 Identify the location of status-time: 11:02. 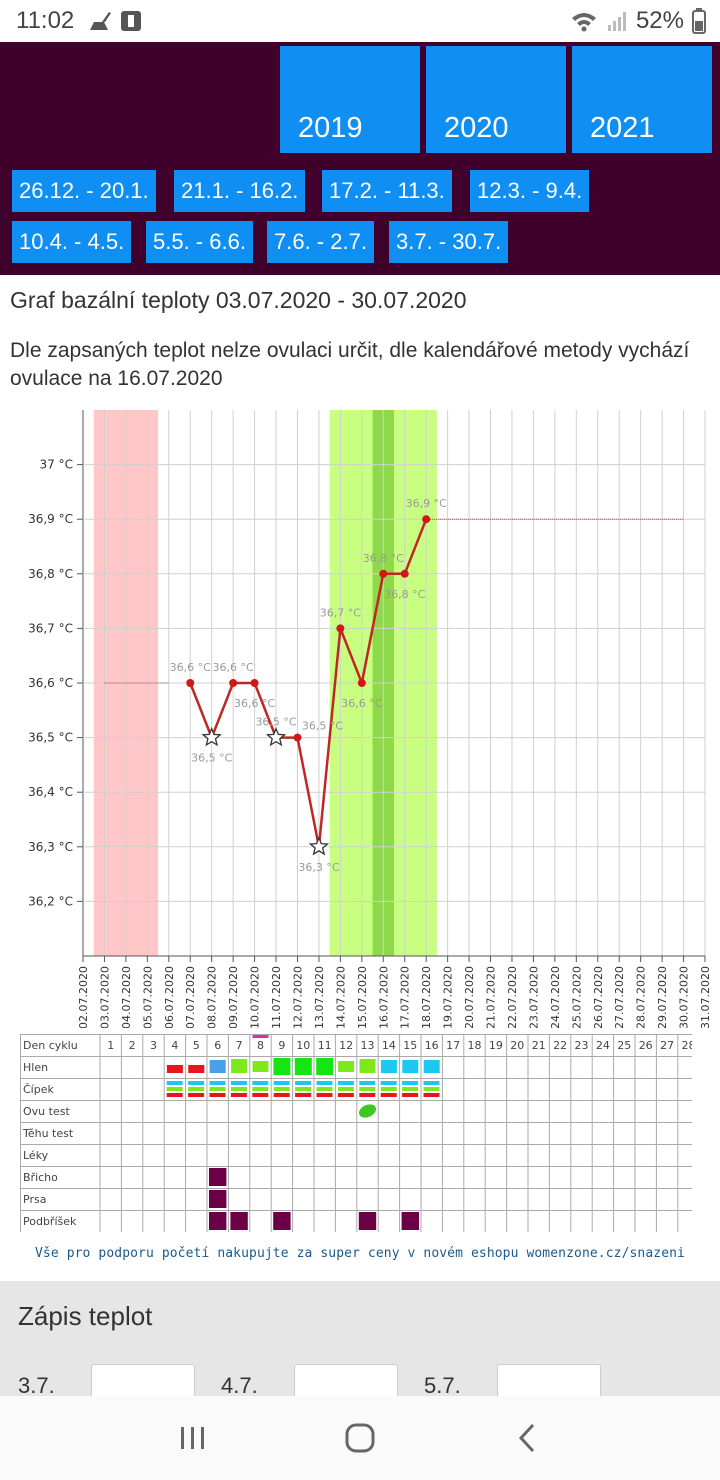
(45, 20).